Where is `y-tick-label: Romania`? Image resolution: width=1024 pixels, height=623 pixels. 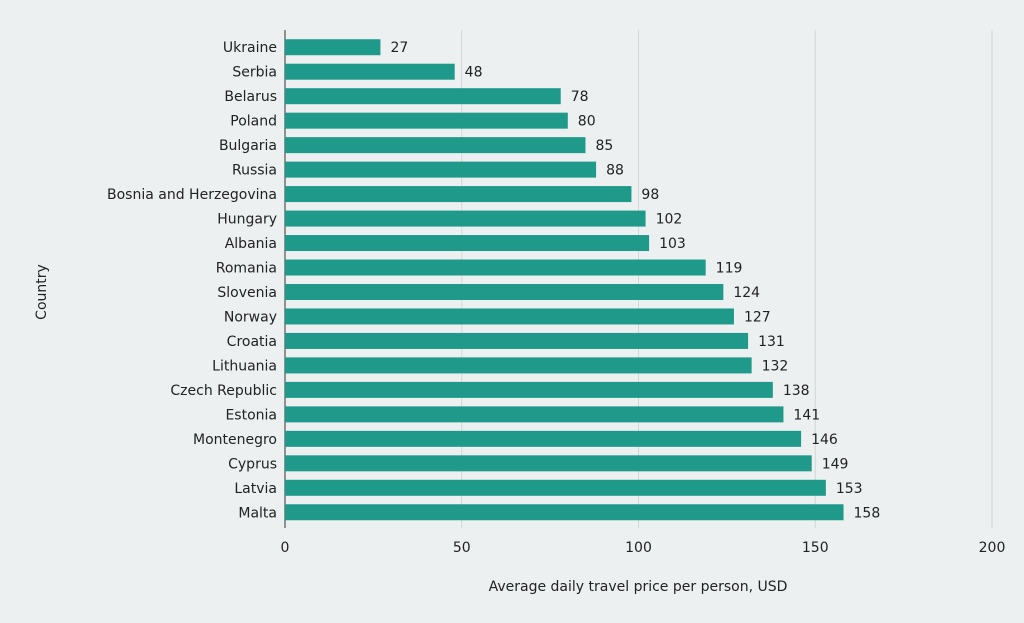 y-tick-label: Romania is located at coordinates (246, 269).